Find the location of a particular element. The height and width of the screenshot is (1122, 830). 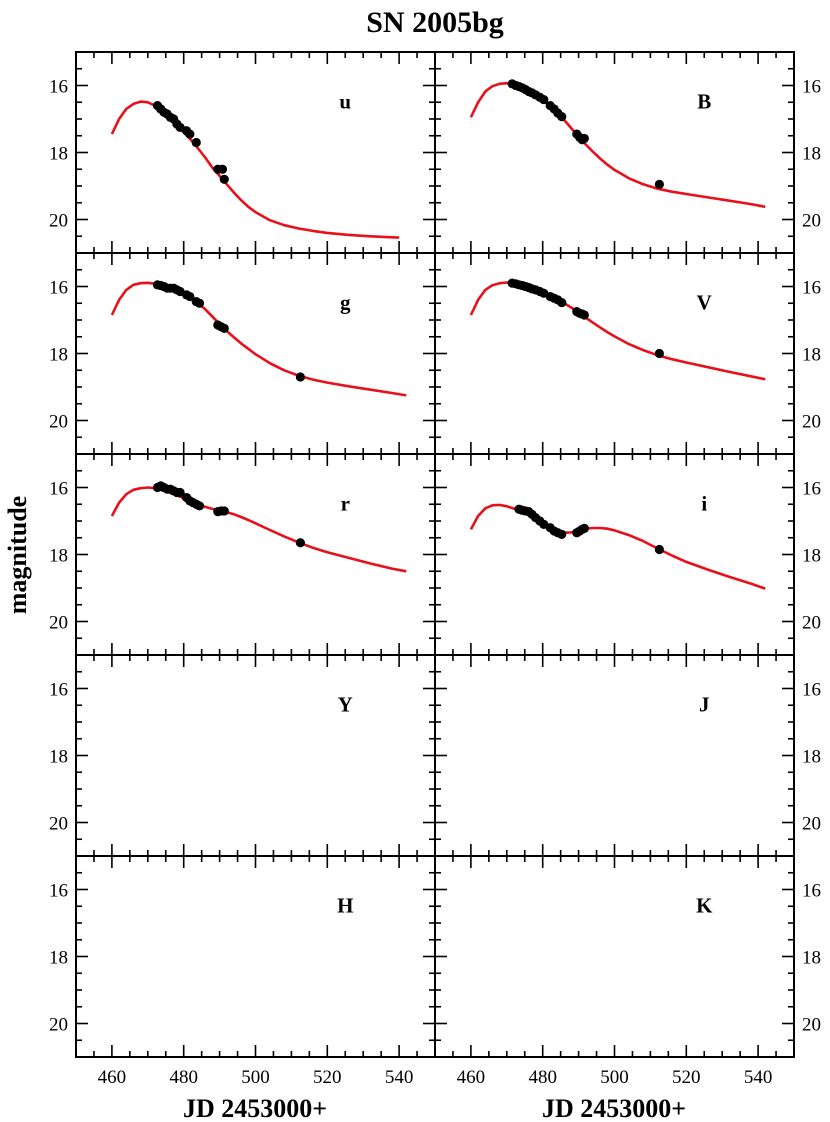

band-label: Y is located at coordinates (345, 704).